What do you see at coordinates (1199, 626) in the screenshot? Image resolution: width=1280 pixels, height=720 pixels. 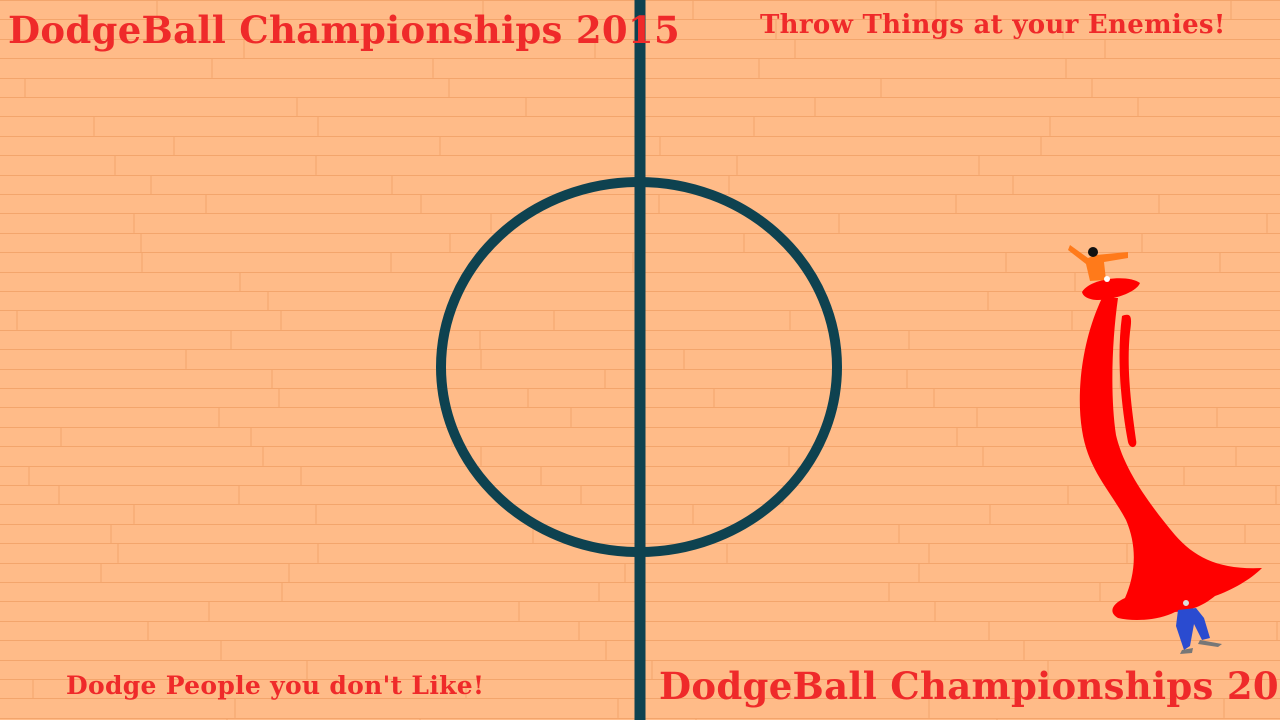 I see `player-dodging` at bounding box center [1199, 626].